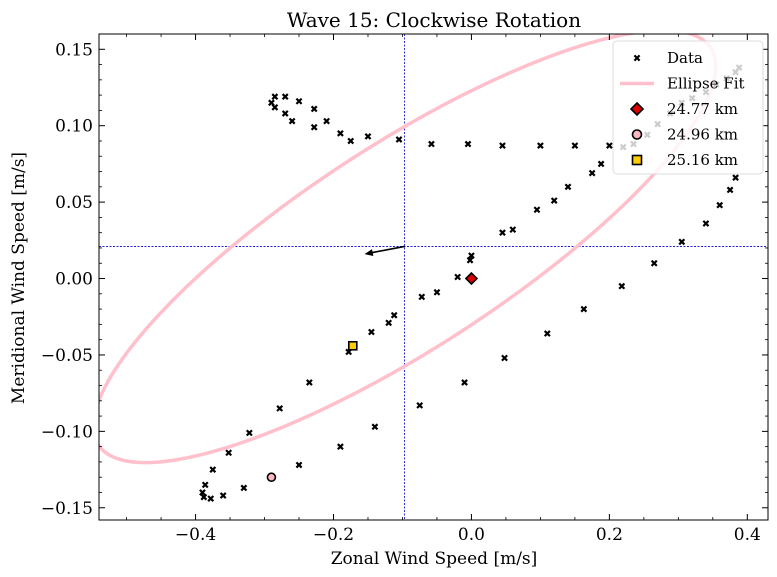 Image resolution: width=777 pixels, height=577 pixels. What do you see at coordinates (195, 535) in the screenshot?
I see `x-tick-label: −0.4` at bounding box center [195, 535].